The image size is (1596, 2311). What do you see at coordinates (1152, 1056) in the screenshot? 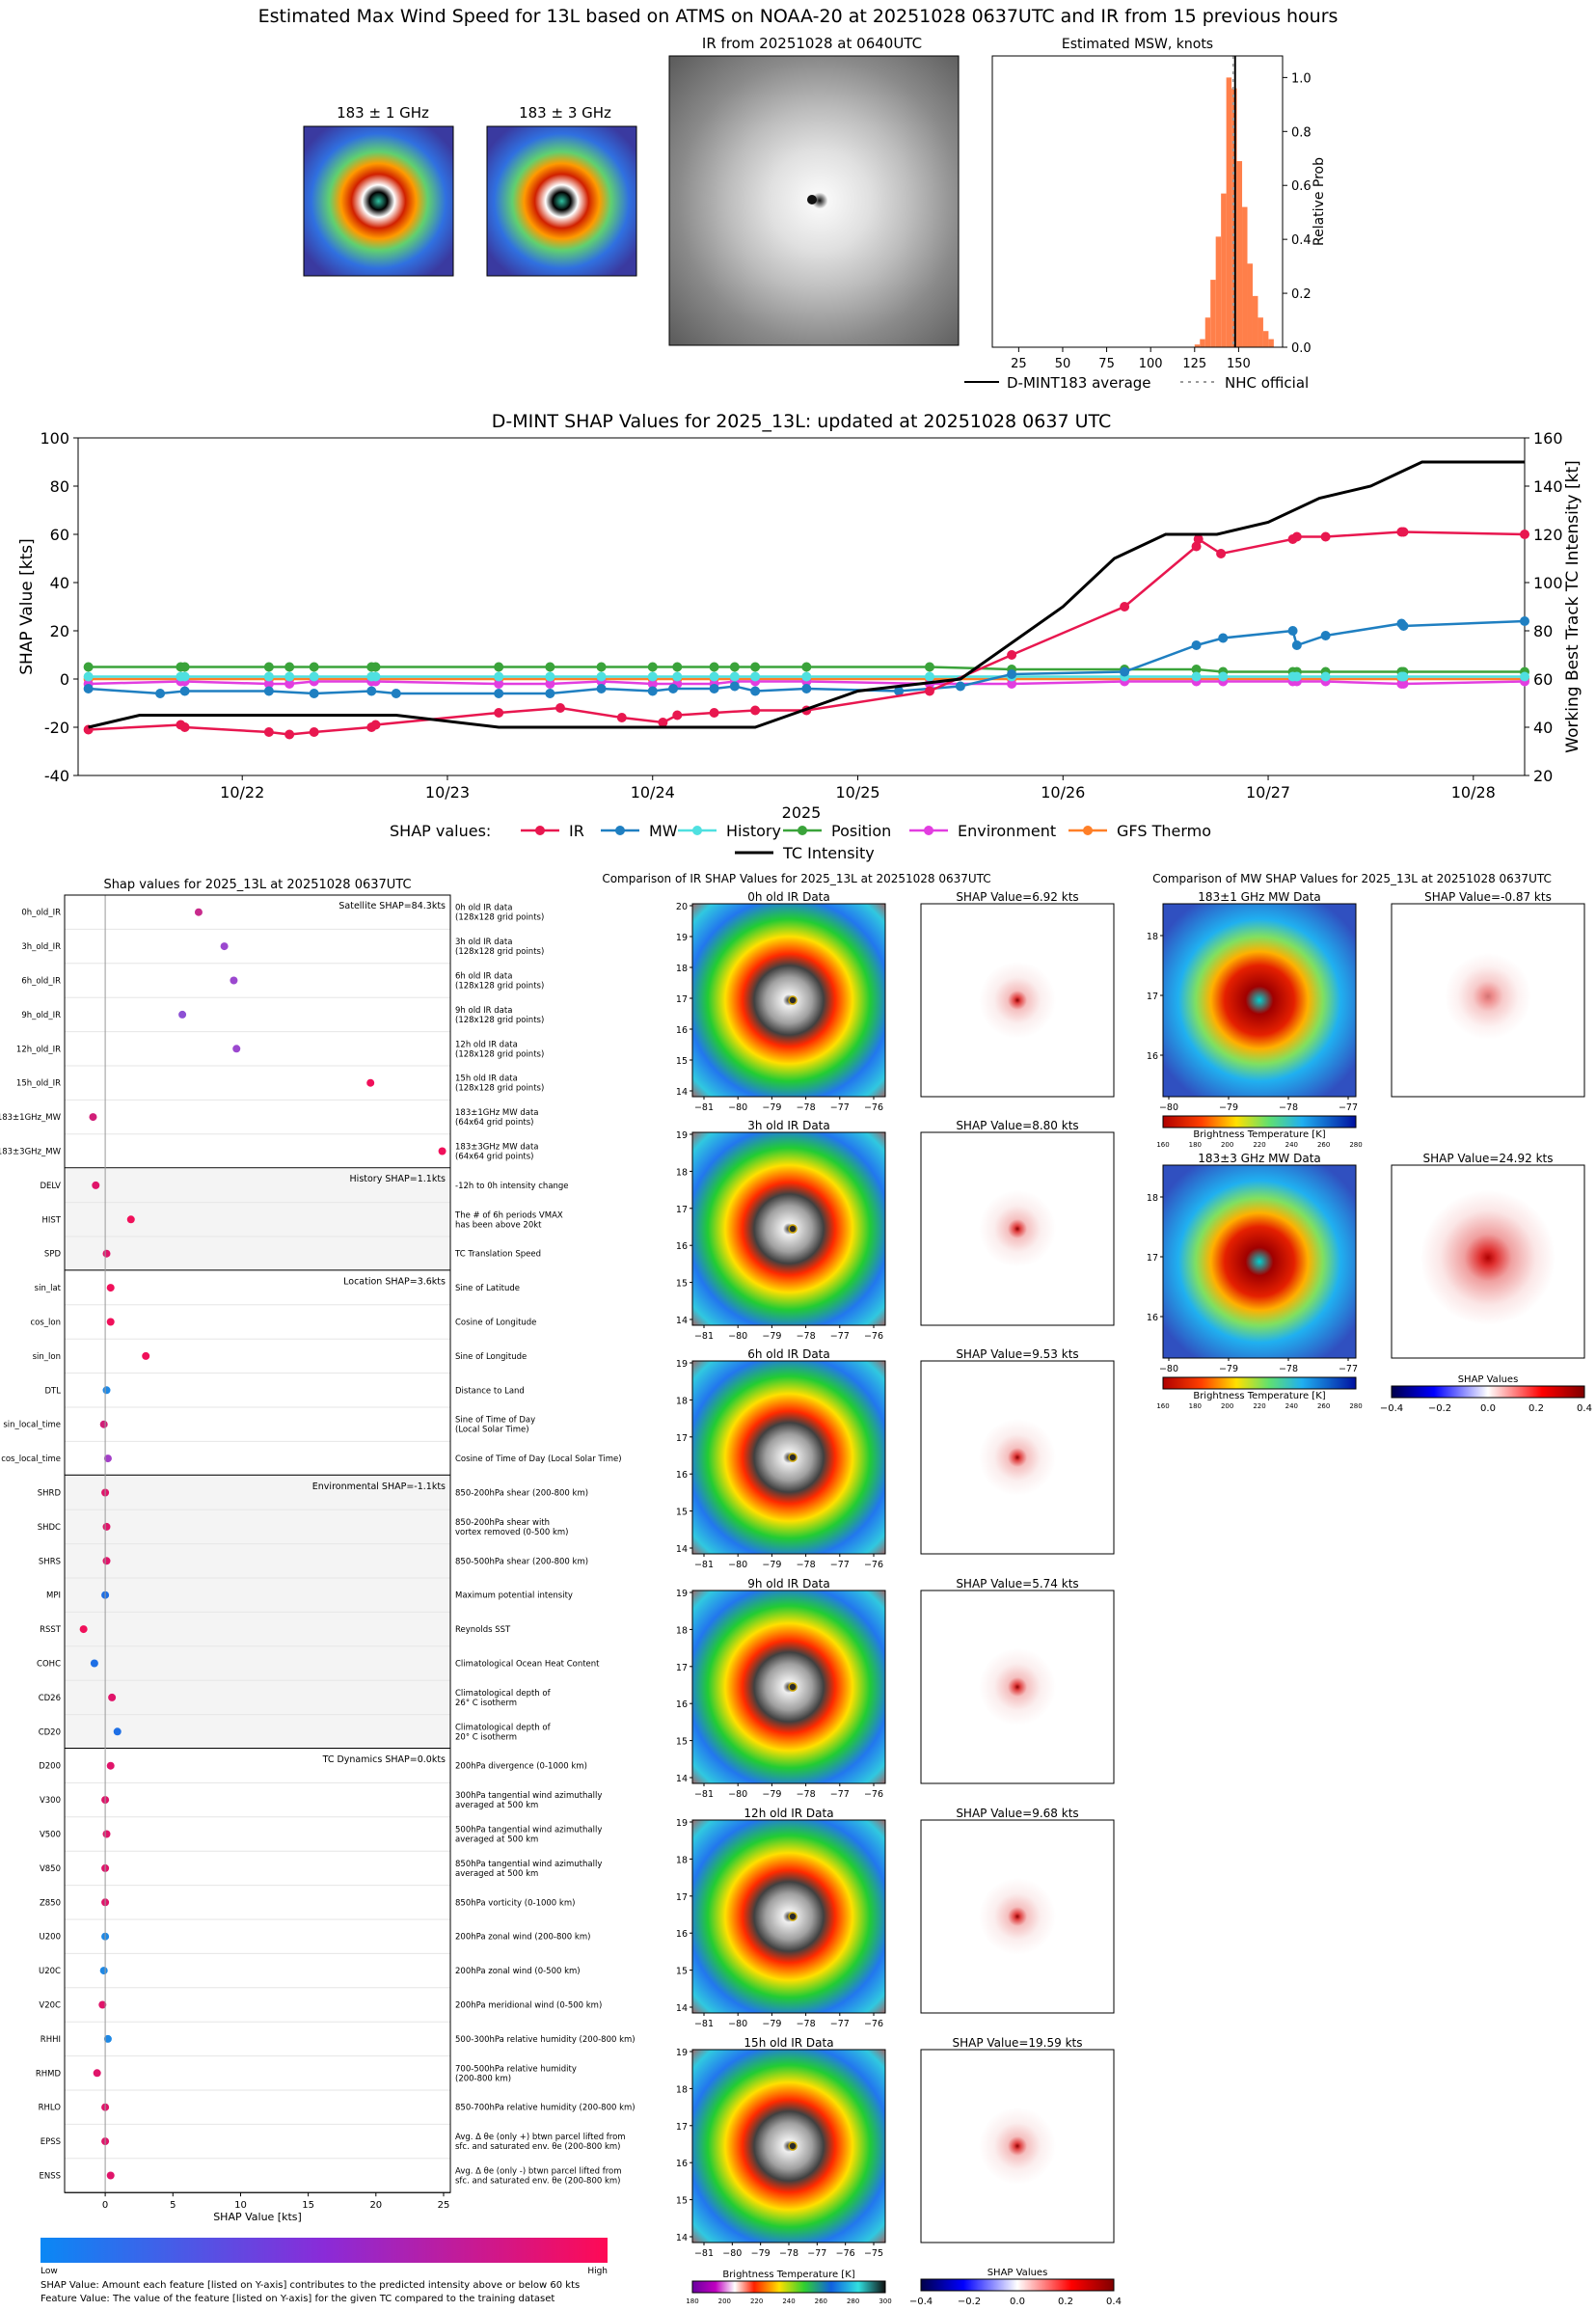
I see `mw-ytick-label: 16` at bounding box center [1152, 1056].